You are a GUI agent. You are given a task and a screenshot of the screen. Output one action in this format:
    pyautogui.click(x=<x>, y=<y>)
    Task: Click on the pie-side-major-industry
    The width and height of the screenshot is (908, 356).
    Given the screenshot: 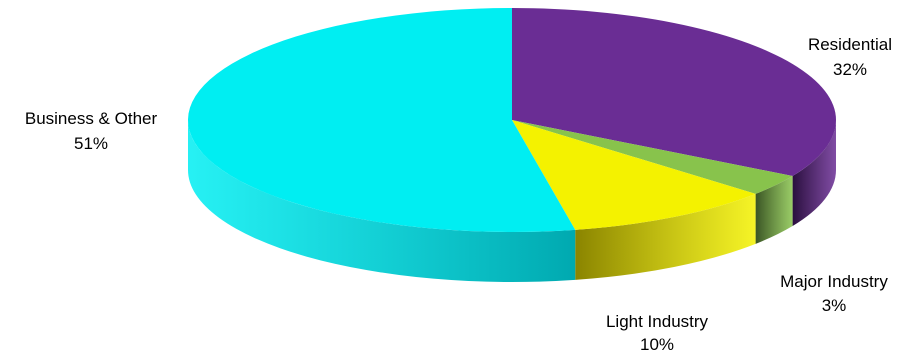 What is the action you would take?
    pyautogui.click(x=774, y=210)
    